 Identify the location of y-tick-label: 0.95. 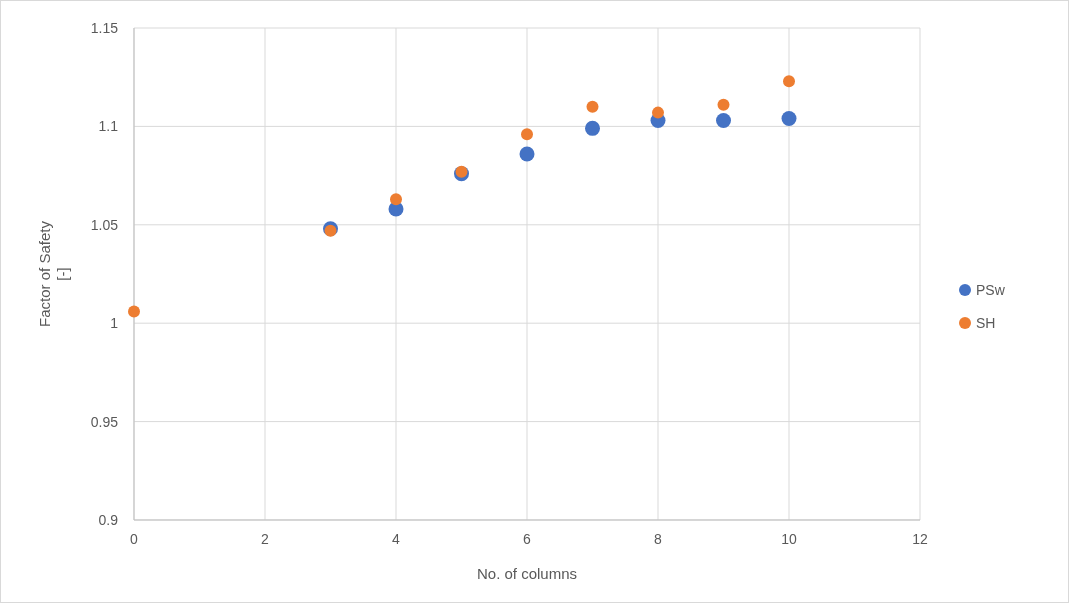
(104, 421).